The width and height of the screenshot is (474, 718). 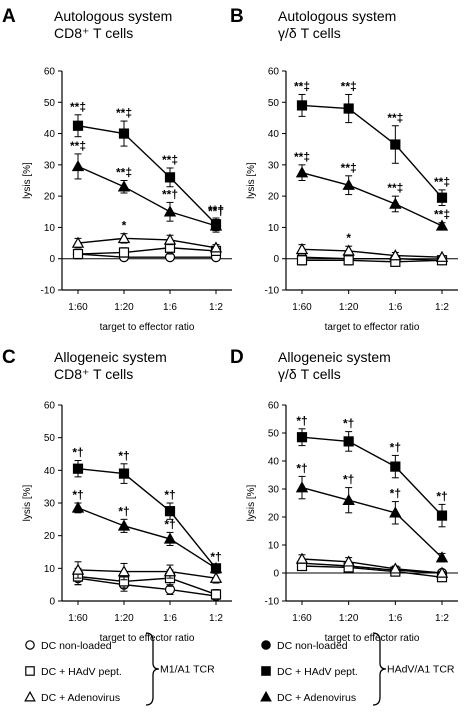 What do you see at coordinates (372, 143) in the screenshot?
I see `series-square-filled: **‡ **‡ **‡ **‡` at bounding box center [372, 143].